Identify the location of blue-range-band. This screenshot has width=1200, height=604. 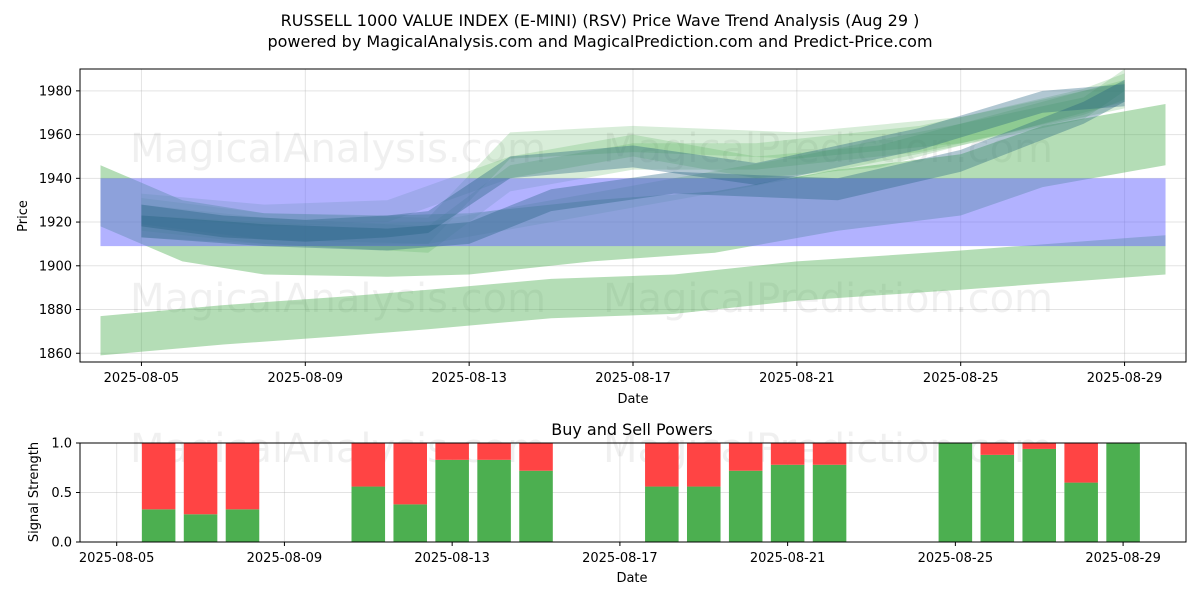
(633, 212).